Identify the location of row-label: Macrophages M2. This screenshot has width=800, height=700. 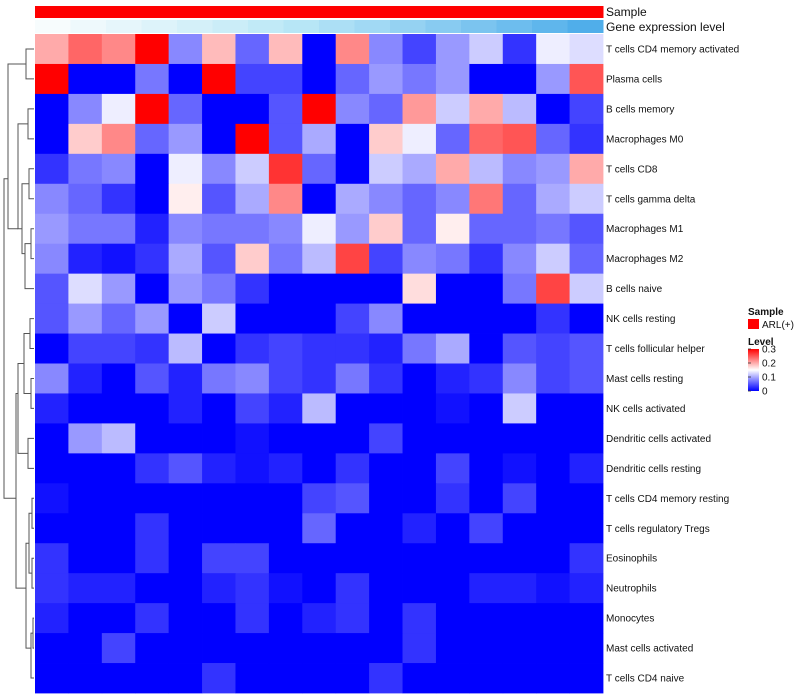
(645, 259).